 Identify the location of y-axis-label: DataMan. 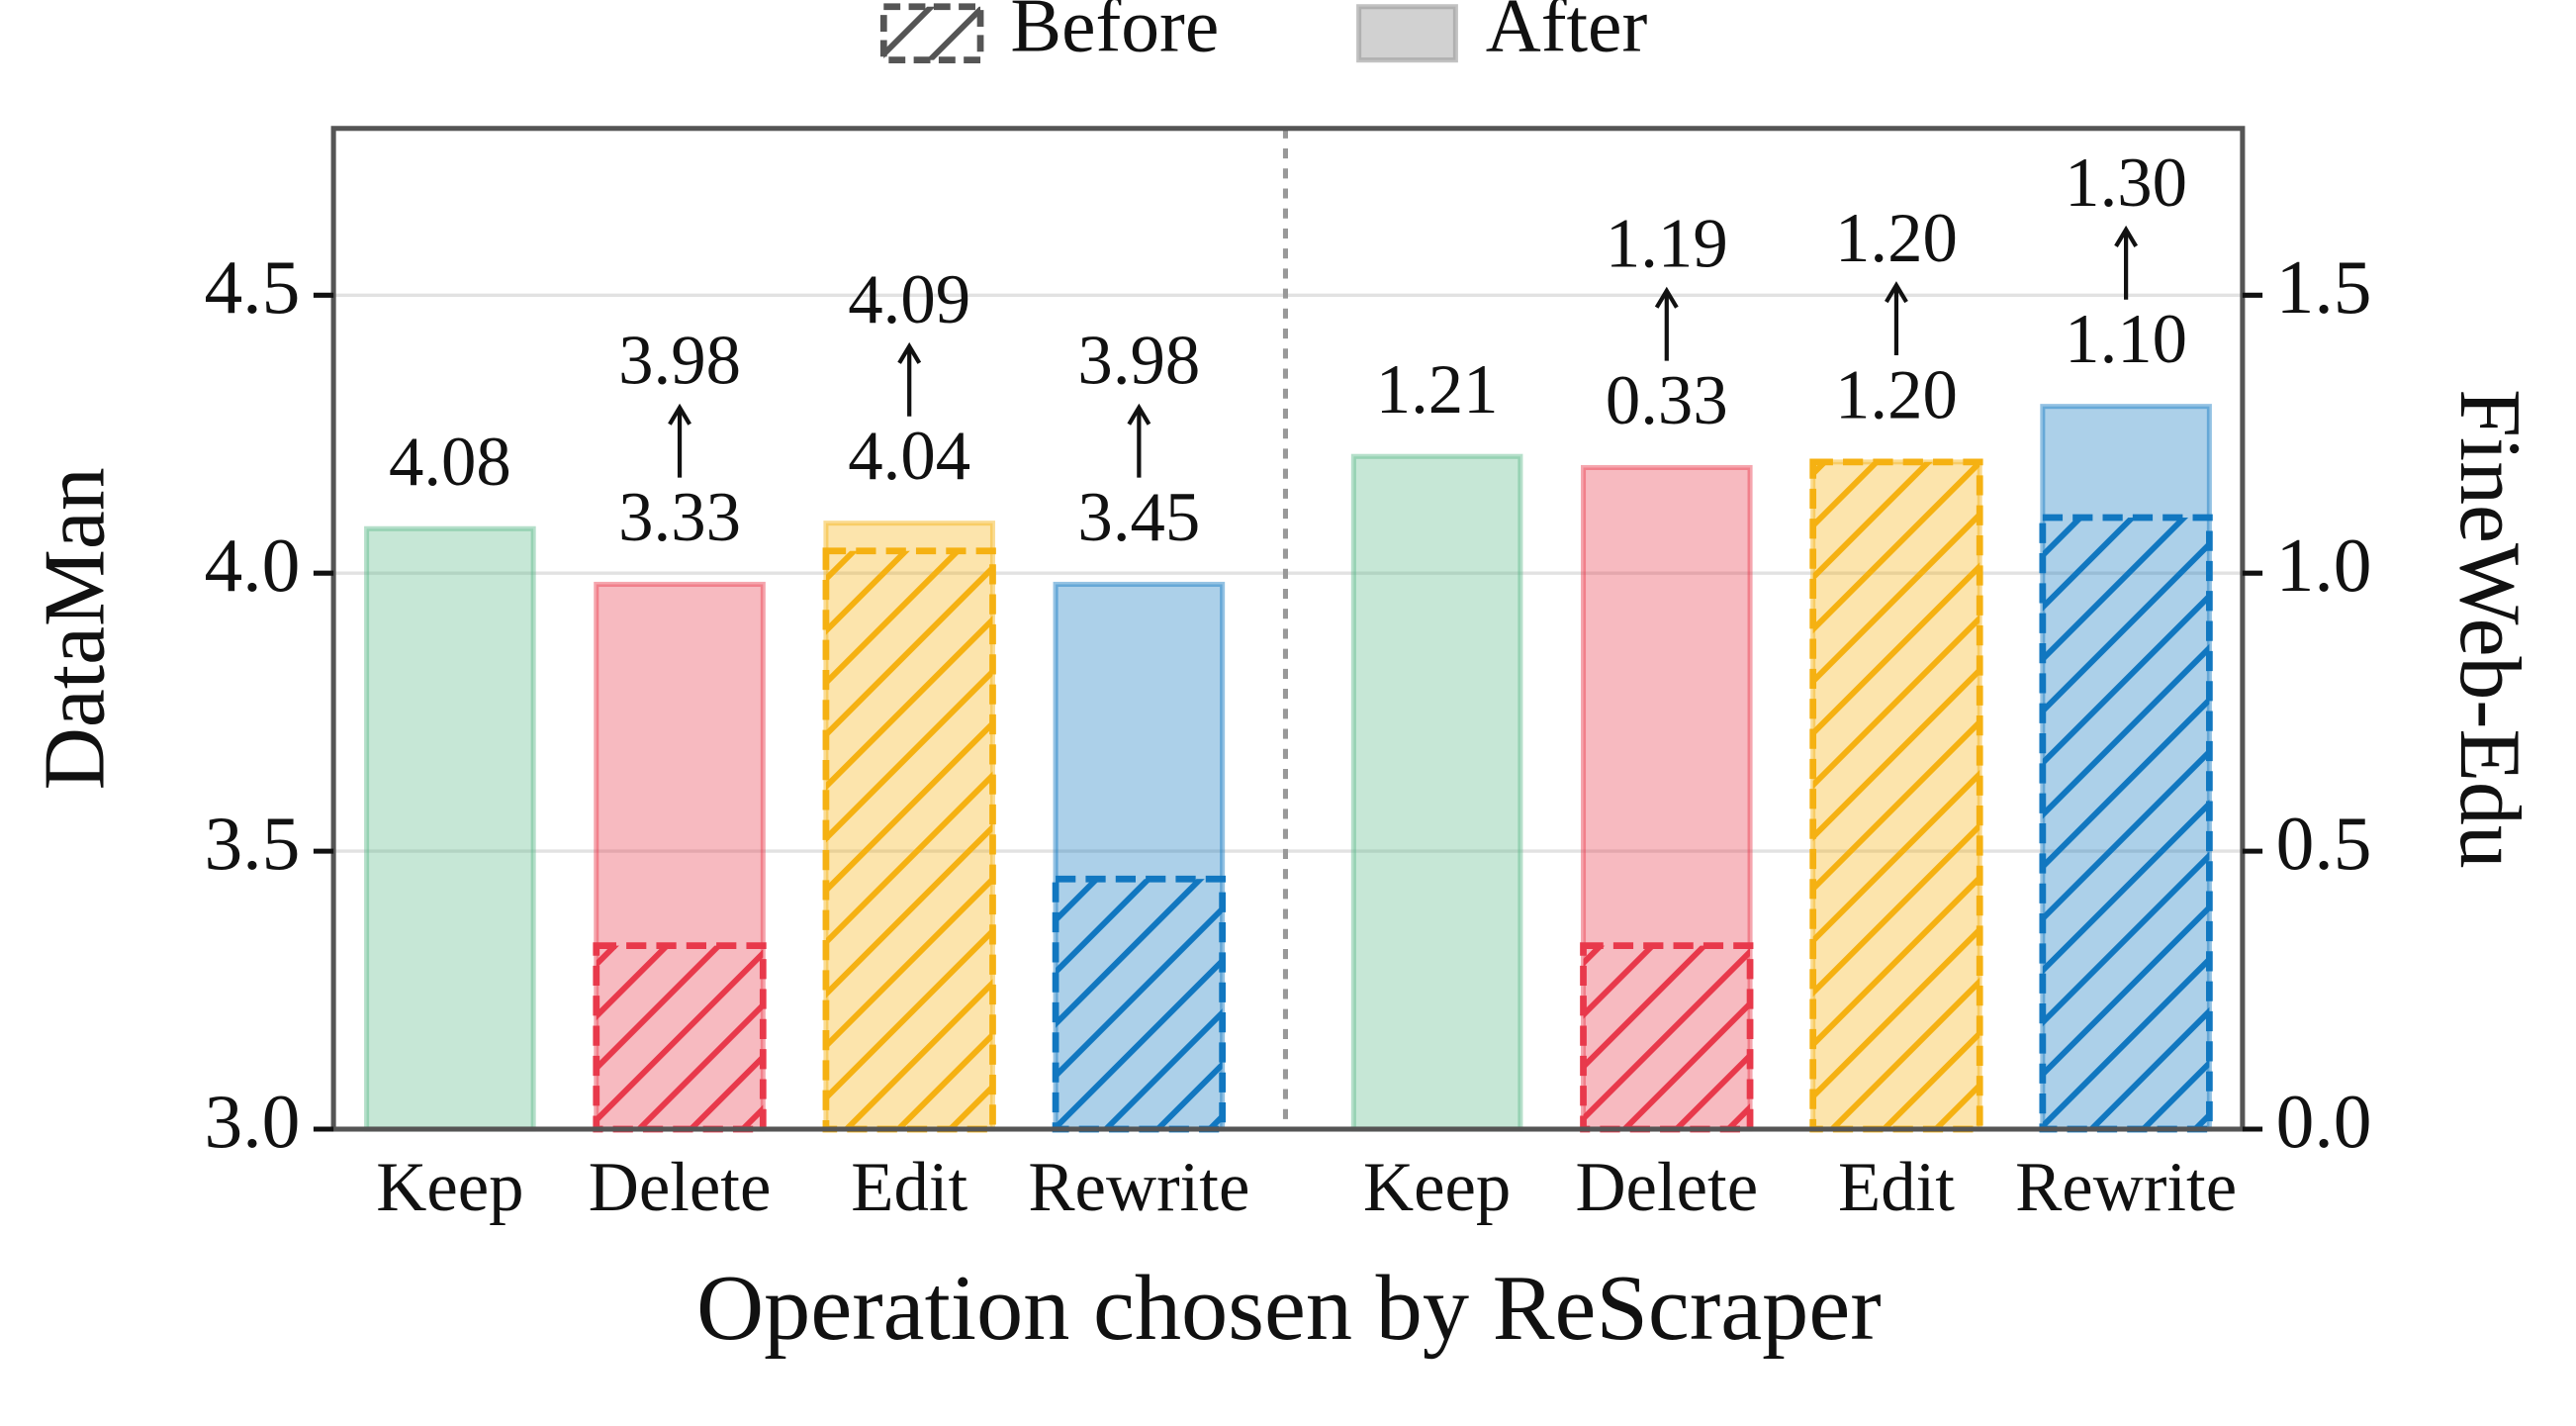
(74, 629).